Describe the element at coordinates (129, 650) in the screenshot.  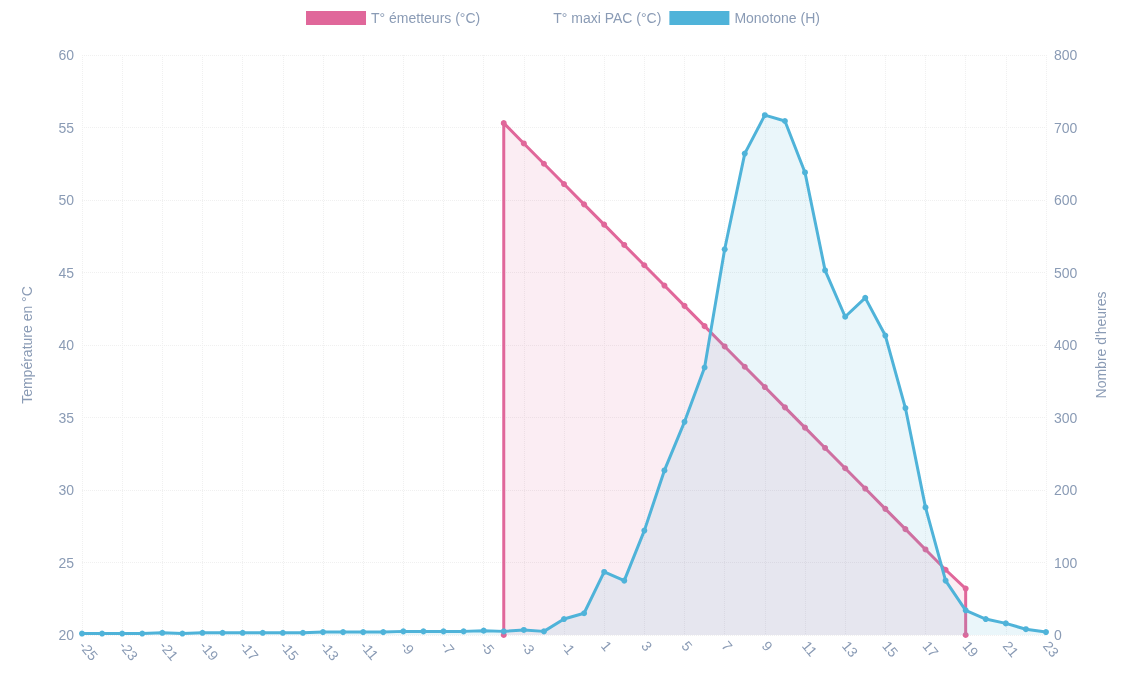
I see `x-tick-label: -23` at that location.